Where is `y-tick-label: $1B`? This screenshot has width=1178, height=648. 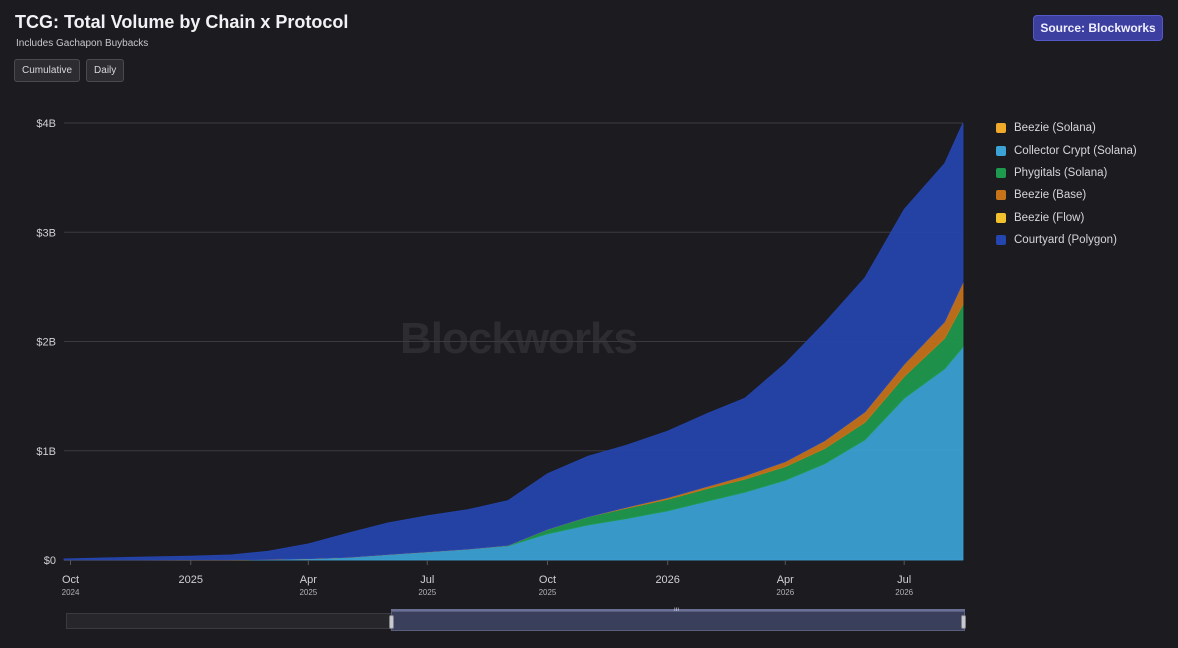
y-tick-label: $1B is located at coordinates (46, 452).